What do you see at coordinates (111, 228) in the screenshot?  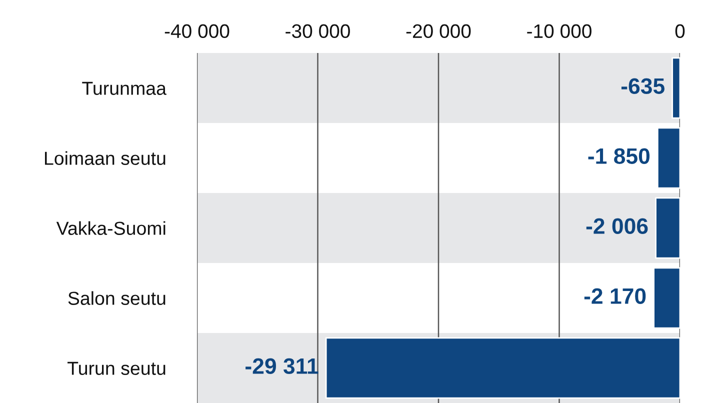 I see `y-tick-label: Vakka-Suomi` at bounding box center [111, 228].